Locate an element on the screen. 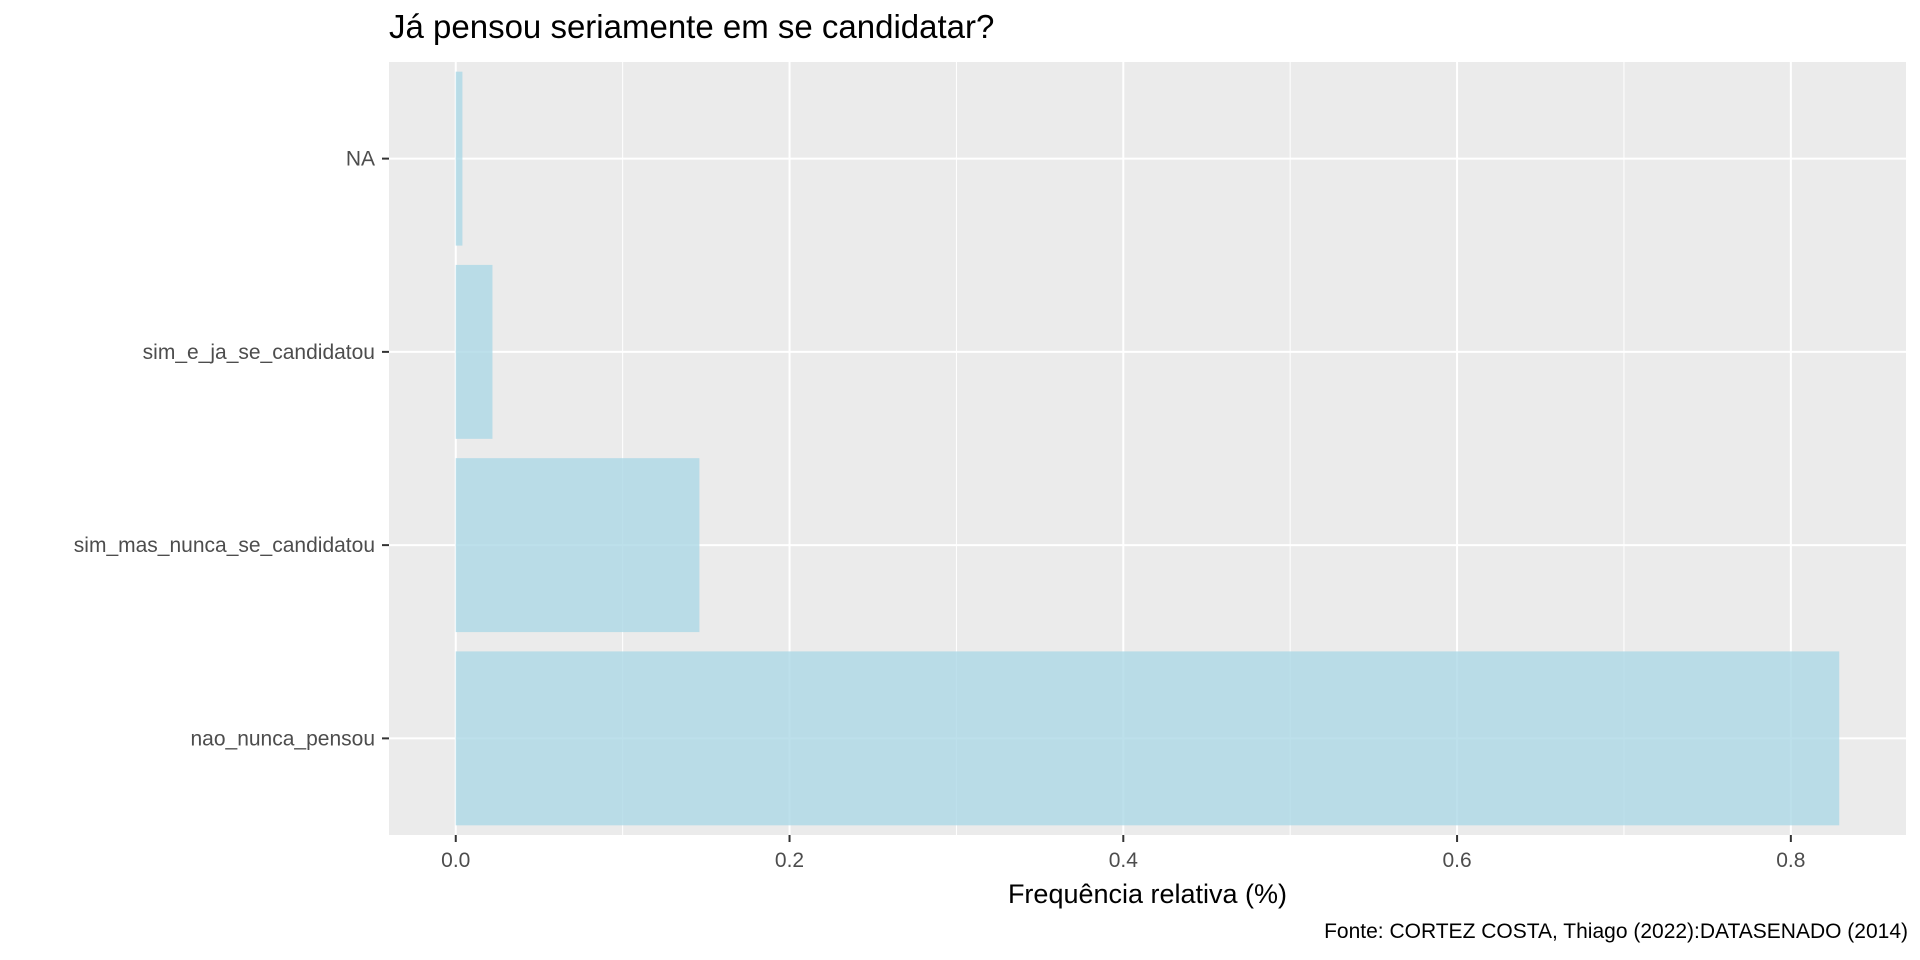  y-tick-label: nao_nunca_pensou is located at coordinates (282, 738).